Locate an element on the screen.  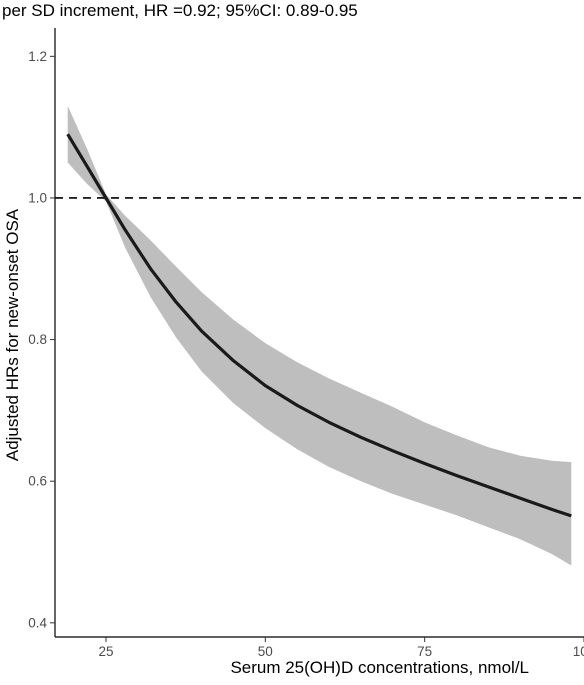
y-tick-label: 1.2 is located at coordinates (37, 56).